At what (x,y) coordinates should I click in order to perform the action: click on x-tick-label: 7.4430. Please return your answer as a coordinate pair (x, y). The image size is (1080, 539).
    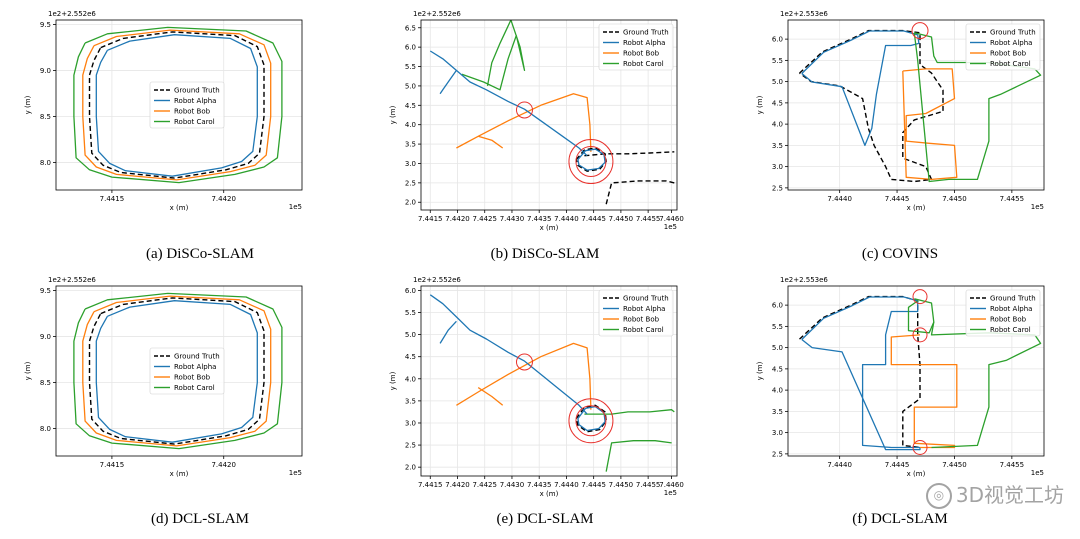
    Looking at the image, I should click on (512, 219).